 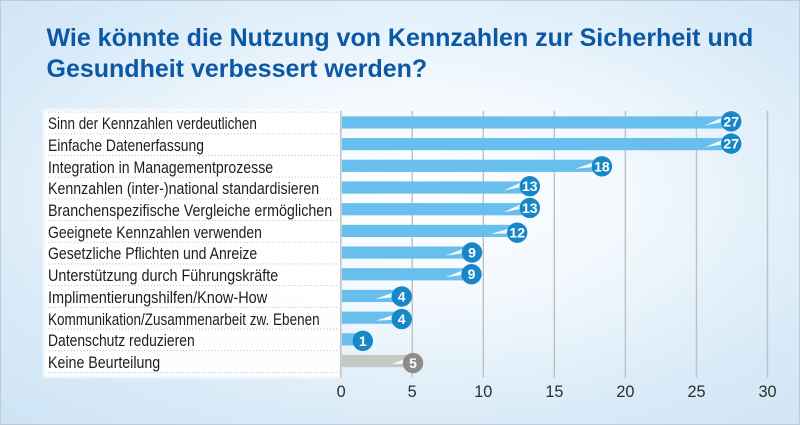 What do you see at coordinates (413, 363) in the screenshot?
I see `svg-text: 5` at bounding box center [413, 363].